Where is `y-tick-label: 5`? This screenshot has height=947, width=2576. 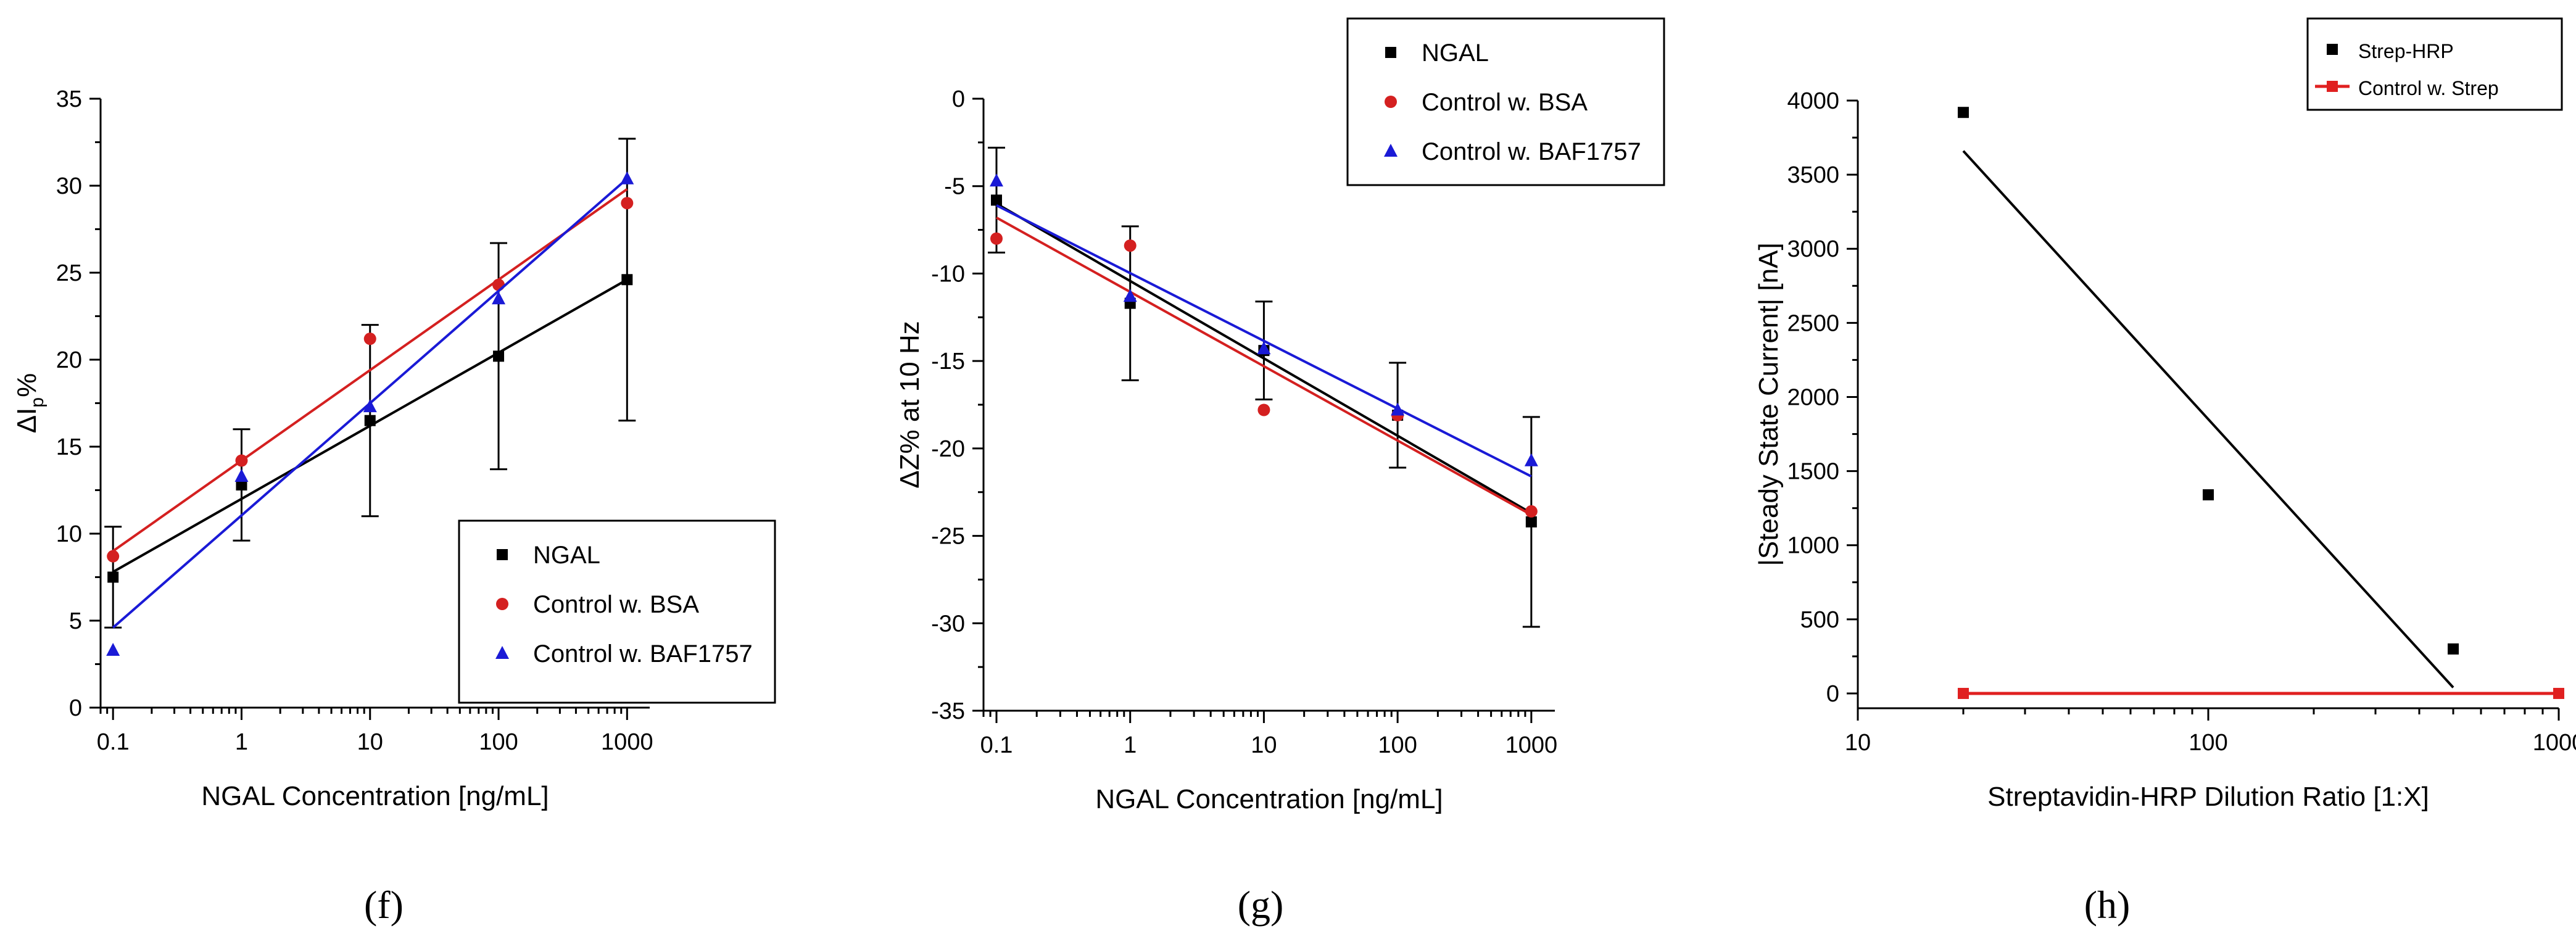 y-tick-label: 5 is located at coordinates (75, 621).